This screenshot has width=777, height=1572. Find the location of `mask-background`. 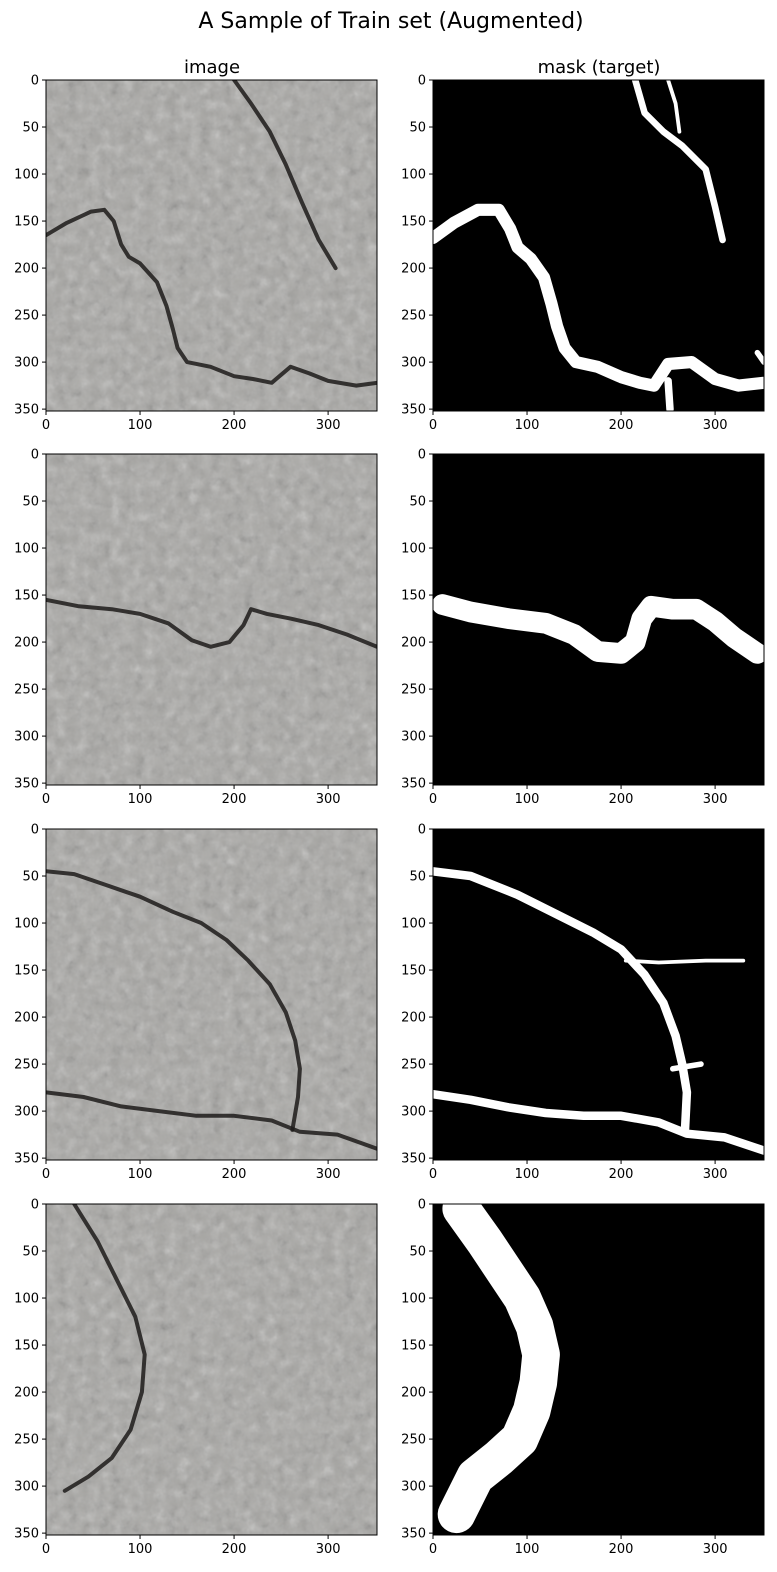

mask-background is located at coordinates (598, 245).